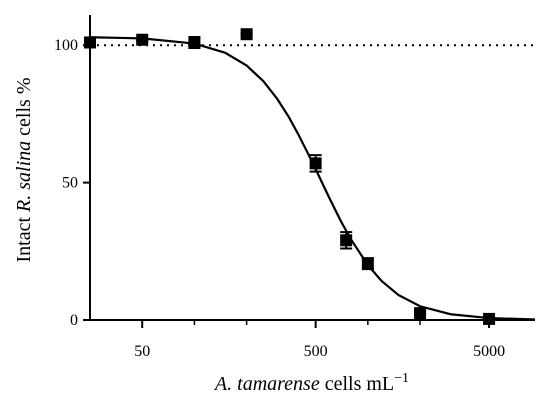 The width and height of the screenshot is (537, 403). What do you see at coordinates (401, 378) in the screenshot?
I see `x-label-exponent: −1` at bounding box center [401, 378].